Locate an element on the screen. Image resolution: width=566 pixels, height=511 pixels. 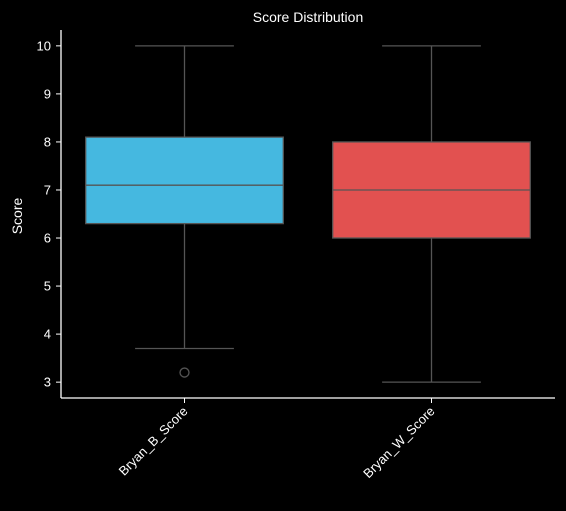
iqr-box is located at coordinates (184, 180).